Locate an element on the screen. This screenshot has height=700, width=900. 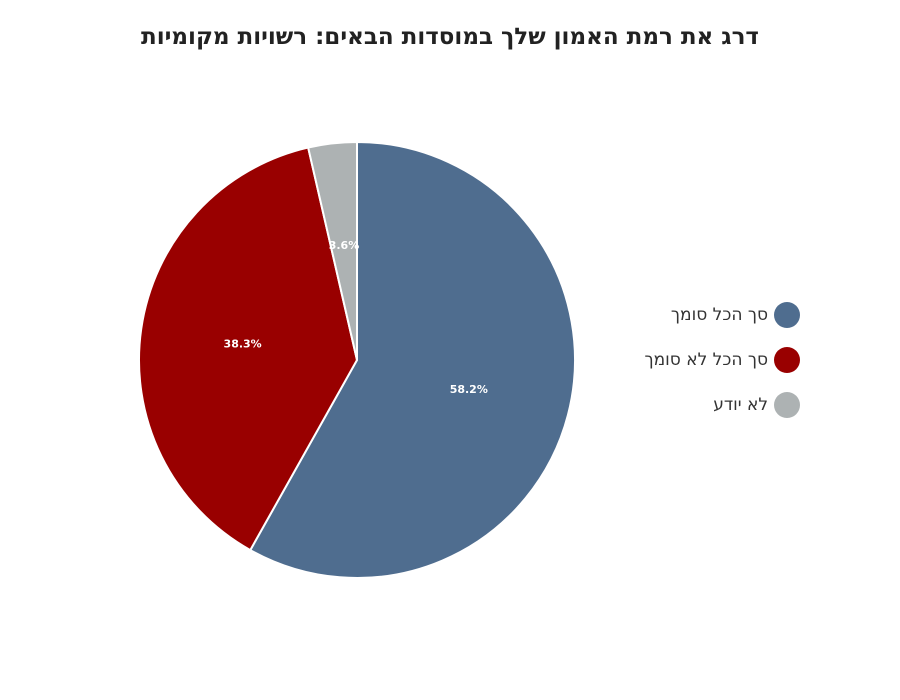
legend-item-trust: סך הכל סומך is located at coordinates (680, 315).